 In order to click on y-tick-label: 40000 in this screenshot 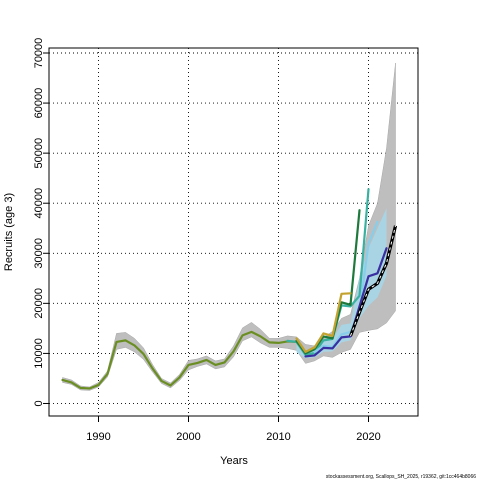, I will do `click(39, 203)`.